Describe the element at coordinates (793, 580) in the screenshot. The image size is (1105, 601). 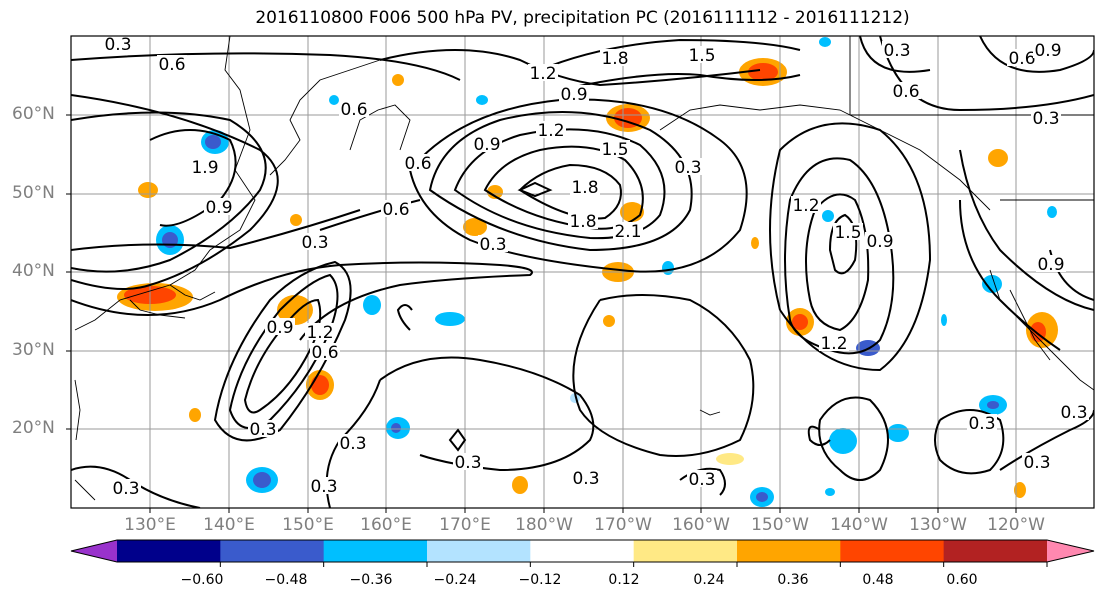
I see `colorbar-tick-label: 0.36` at that location.